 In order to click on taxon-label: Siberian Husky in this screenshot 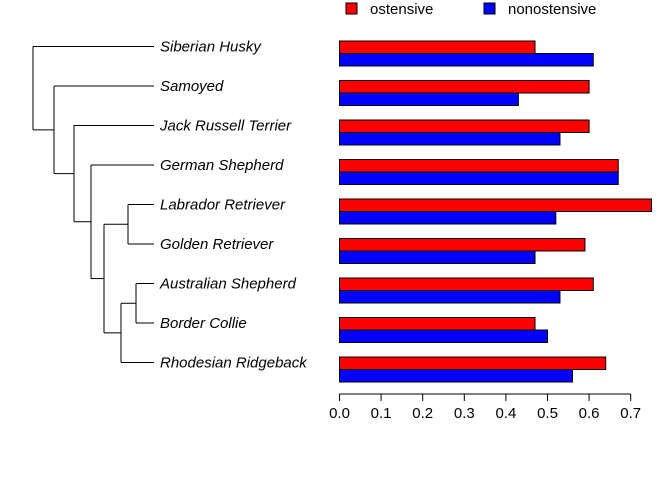, I will do `click(211, 47)`.